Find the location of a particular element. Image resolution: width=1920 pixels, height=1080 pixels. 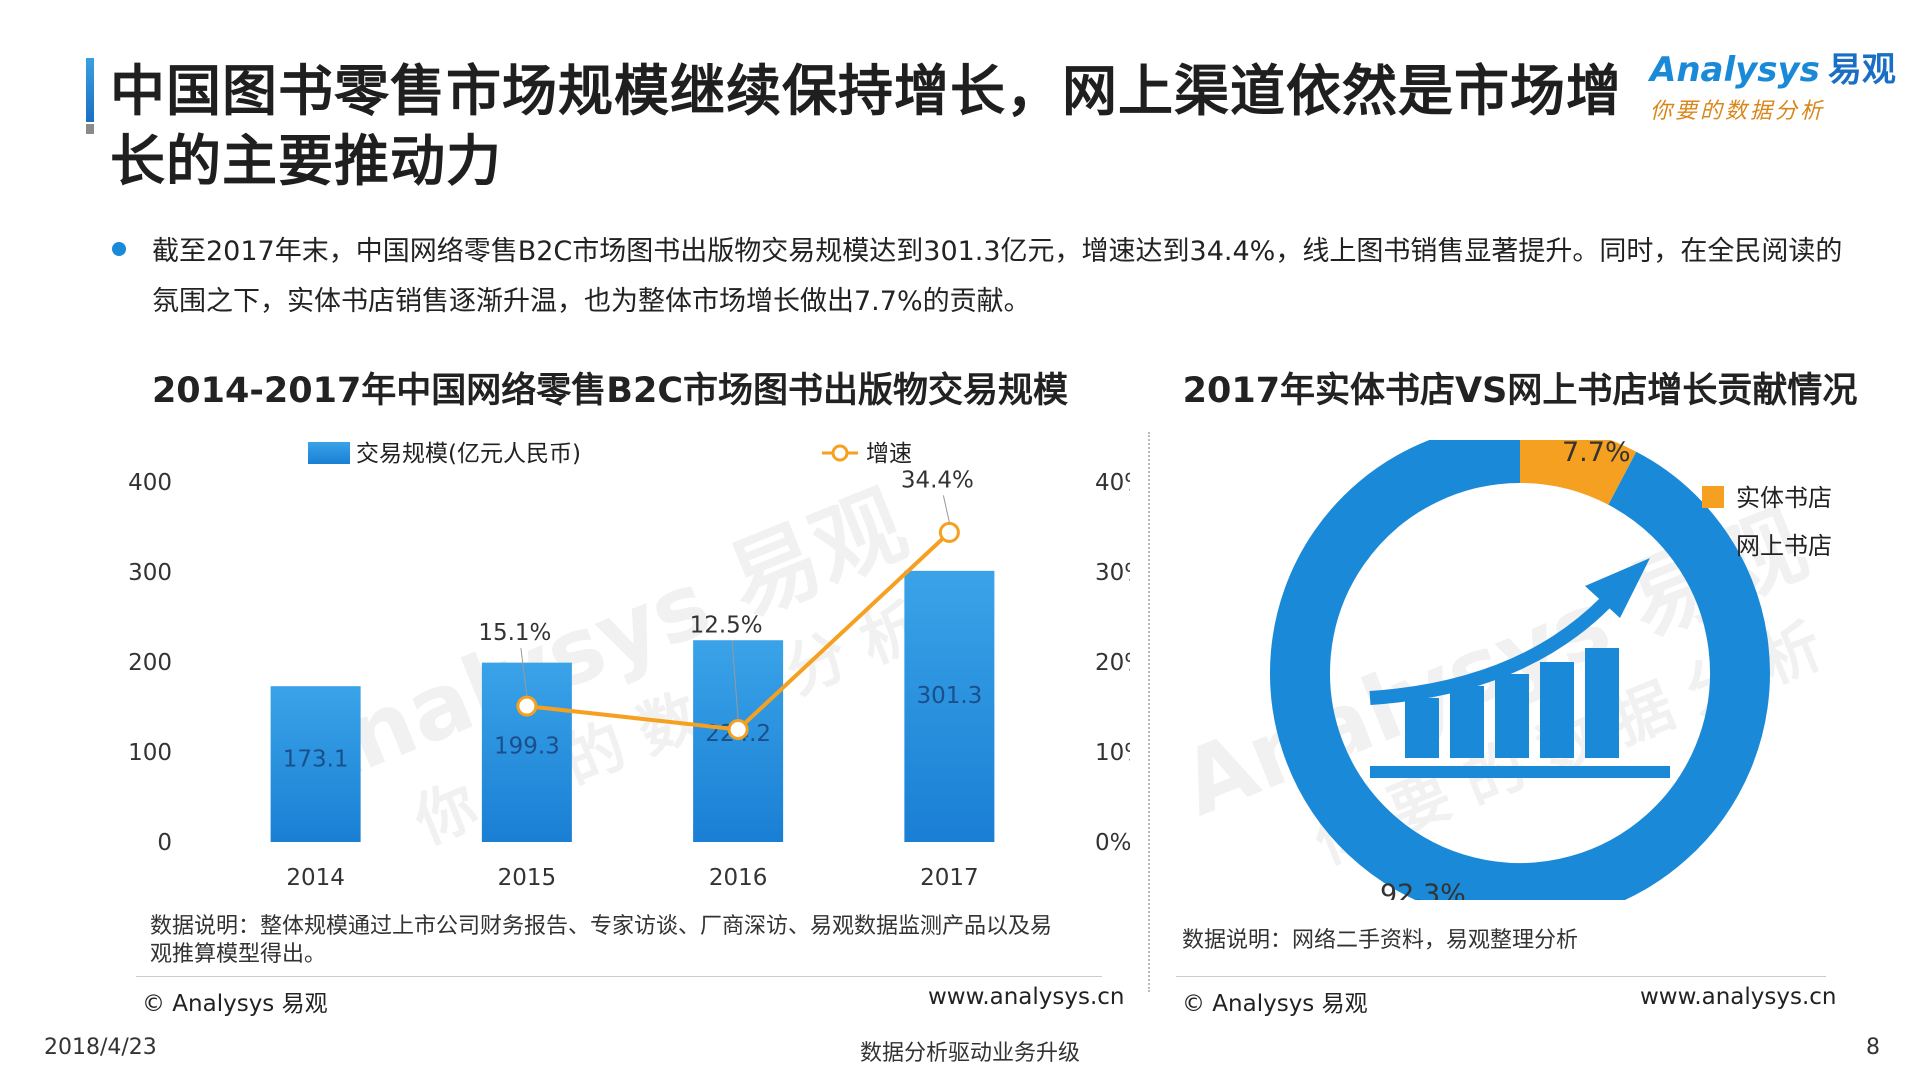

growth-chart-icon is located at coordinates (1519, 668).